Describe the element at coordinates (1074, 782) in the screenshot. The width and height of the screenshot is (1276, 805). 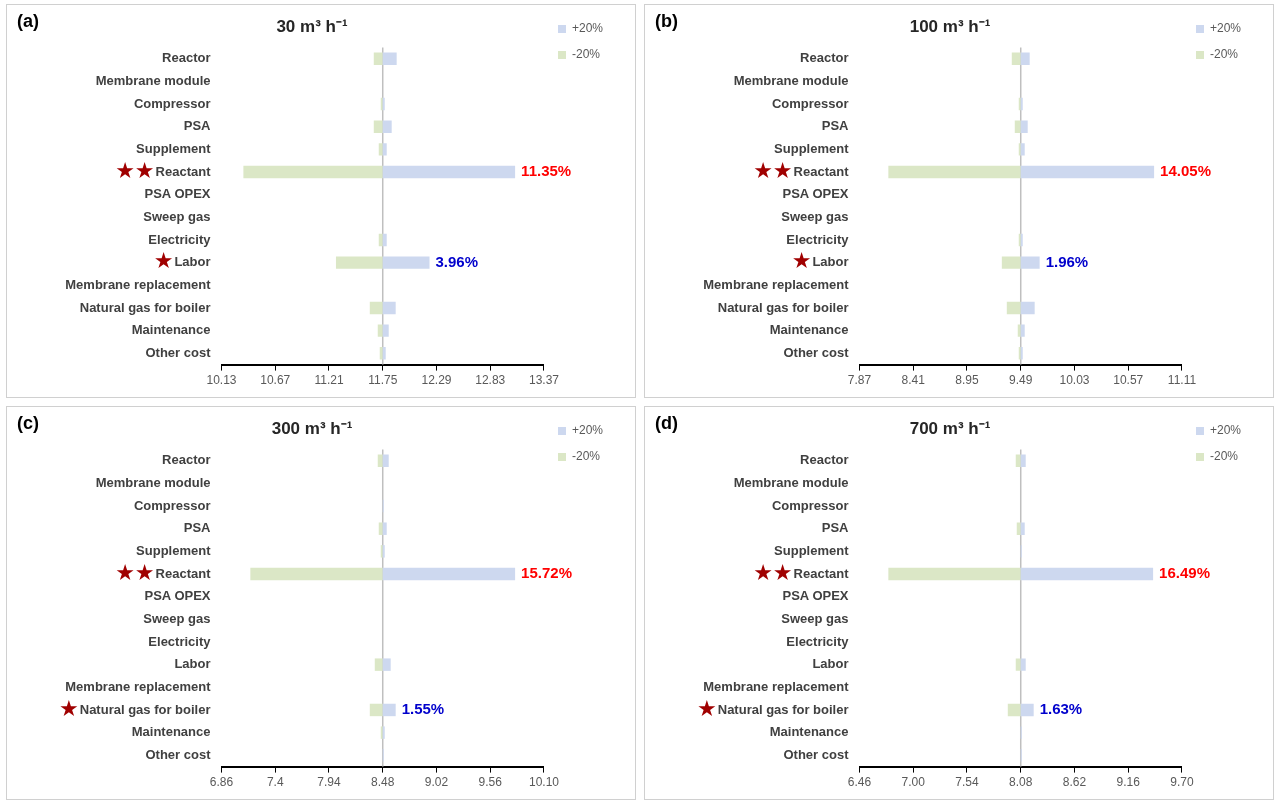
I see `x-tick-label: 8.62` at that location.